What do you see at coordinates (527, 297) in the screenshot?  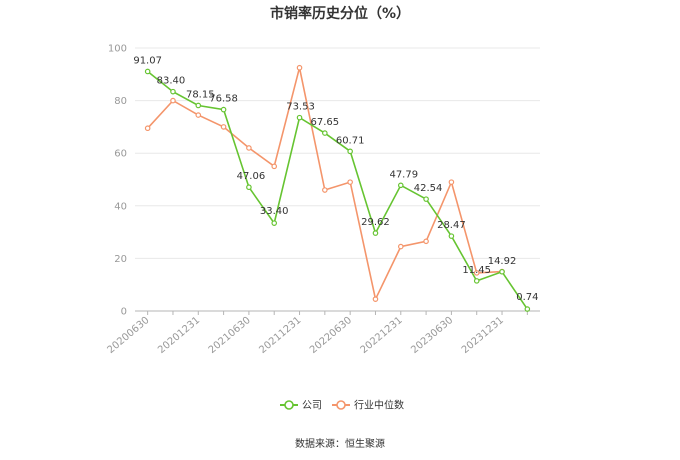 I see `data-label: 0.74` at bounding box center [527, 297].